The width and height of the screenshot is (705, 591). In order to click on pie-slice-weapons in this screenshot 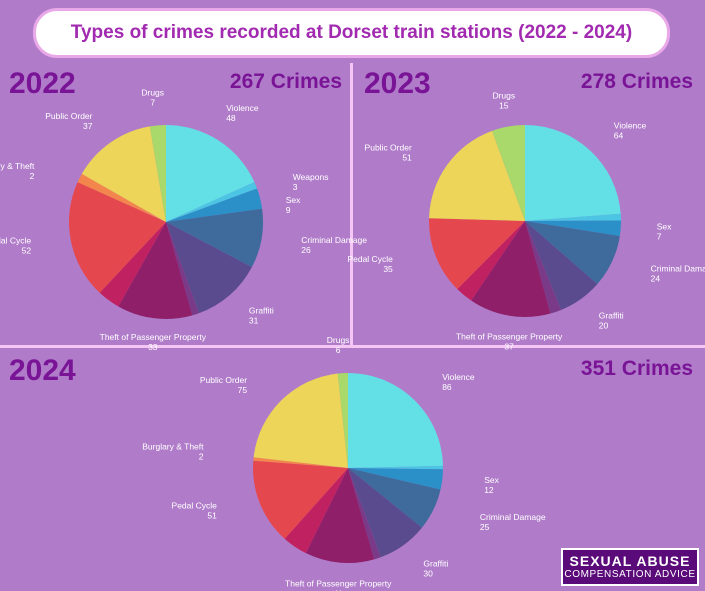, I will do `click(212, 202)`.